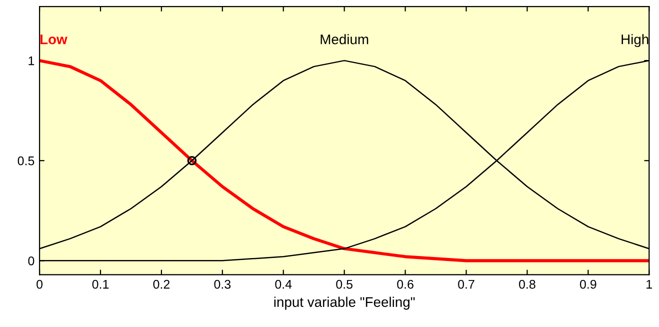  What do you see at coordinates (100, 284) in the screenshot?
I see `x-tick-label: 0.1` at bounding box center [100, 284].